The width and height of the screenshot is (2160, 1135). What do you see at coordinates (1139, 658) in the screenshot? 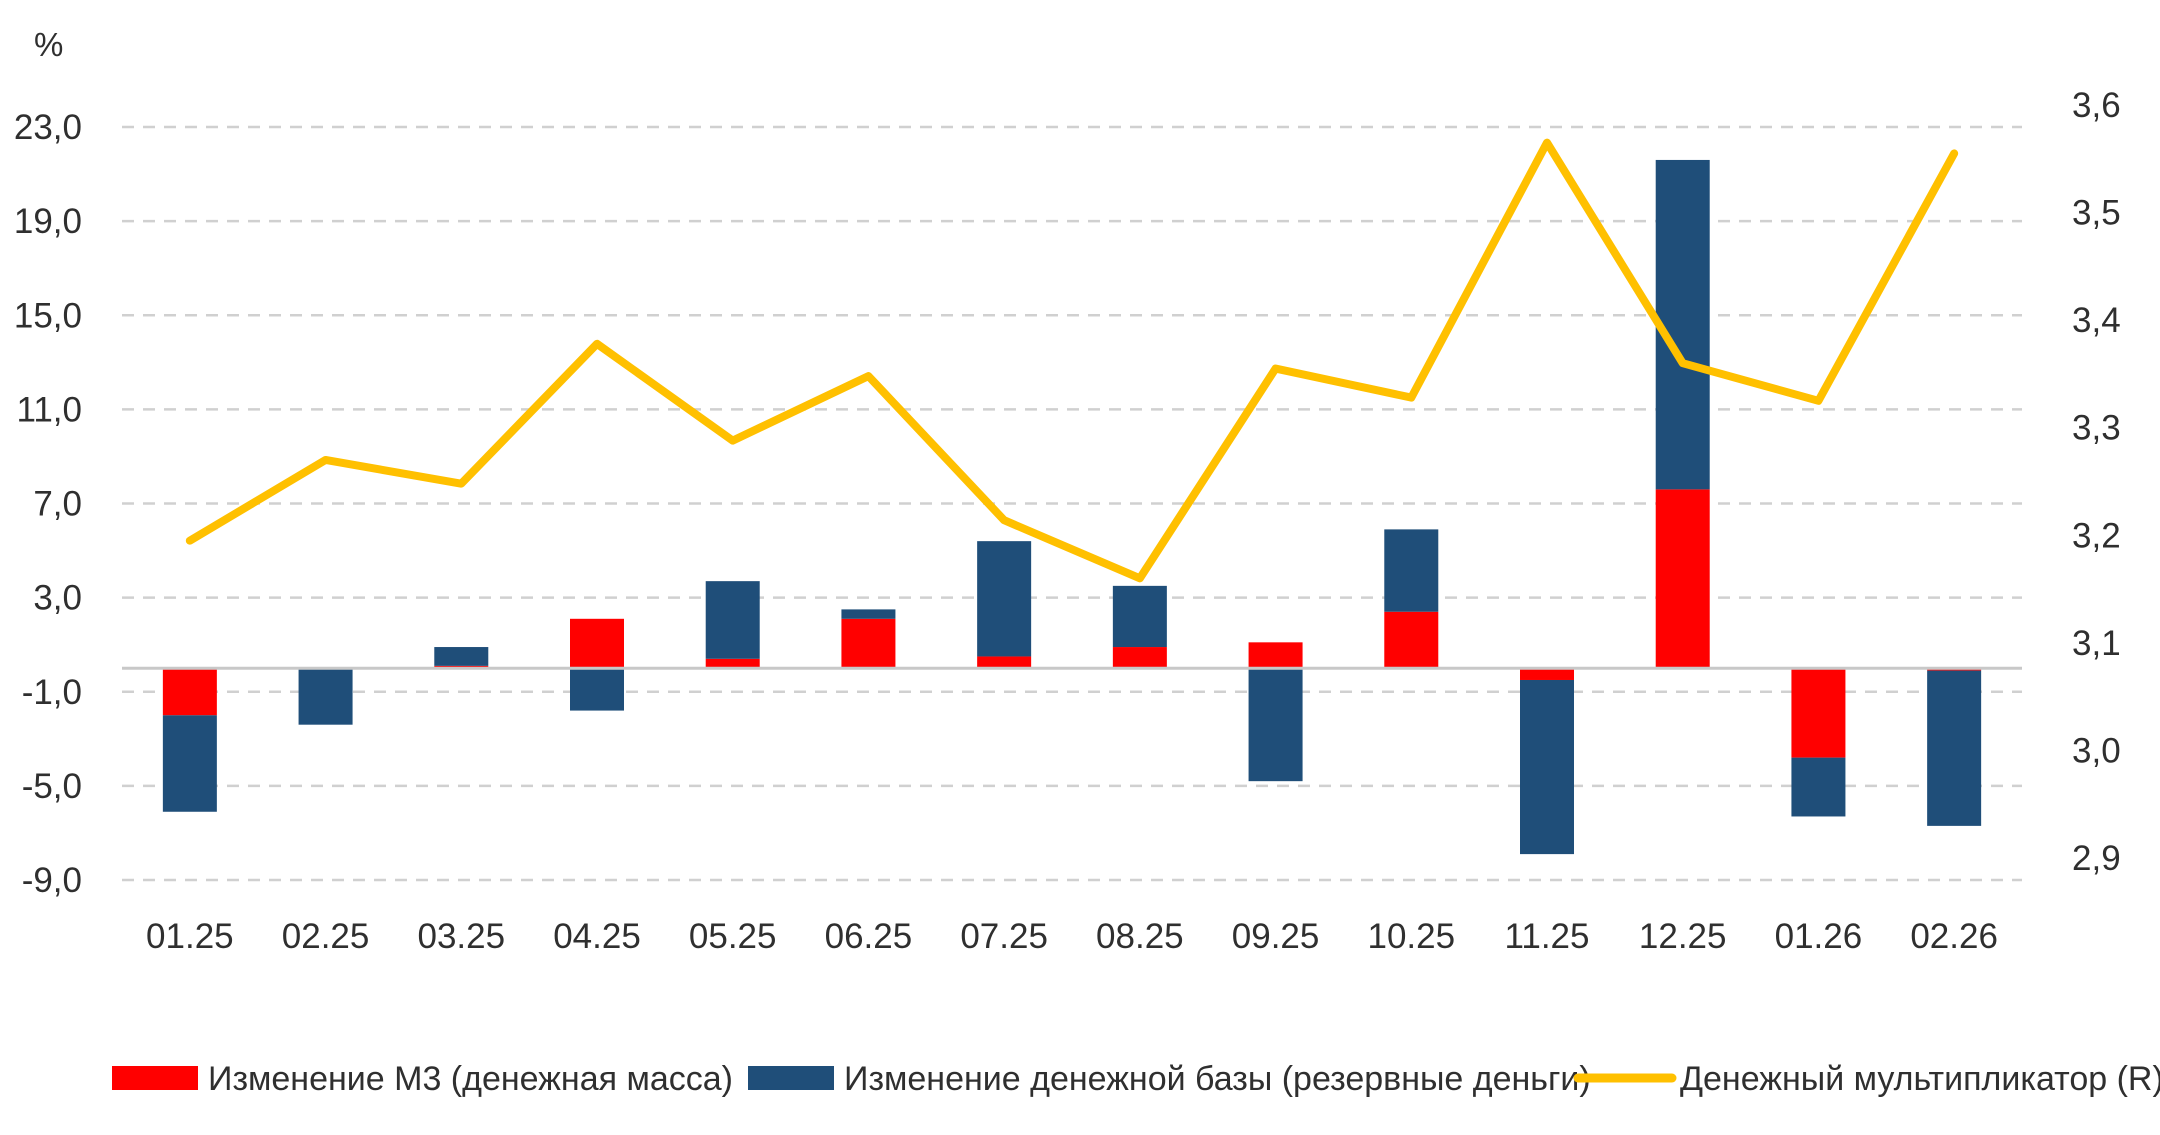
I see `bar-m3-08.25` at bounding box center [1139, 658].